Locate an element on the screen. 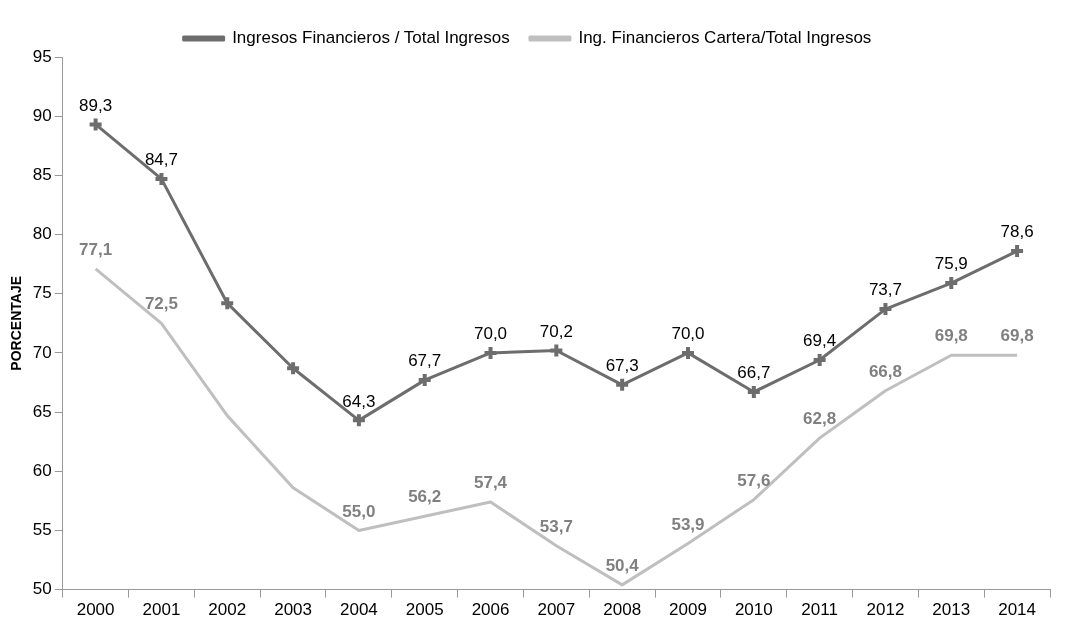 The height and width of the screenshot is (624, 1075). data-label: 78,6 is located at coordinates (1017, 232).